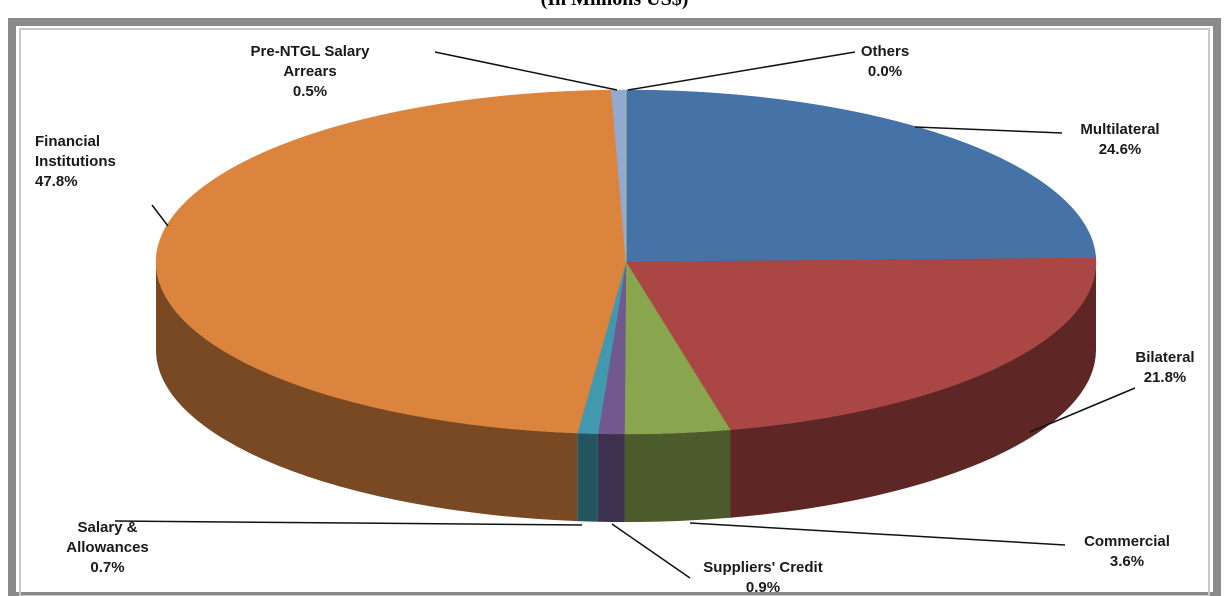  What do you see at coordinates (763, 567) in the screenshot?
I see `slice-name: Suppliers' Credit` at bounding box center [763, 567].